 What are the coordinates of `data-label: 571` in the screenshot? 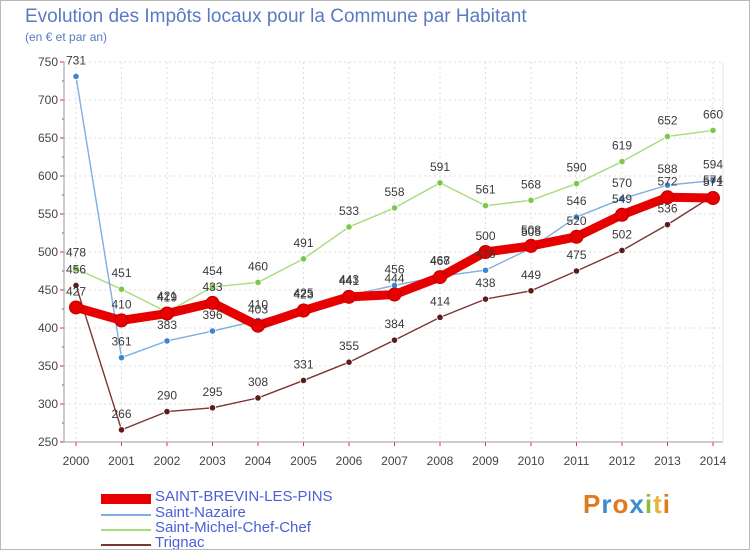 It's located at (713, 182).